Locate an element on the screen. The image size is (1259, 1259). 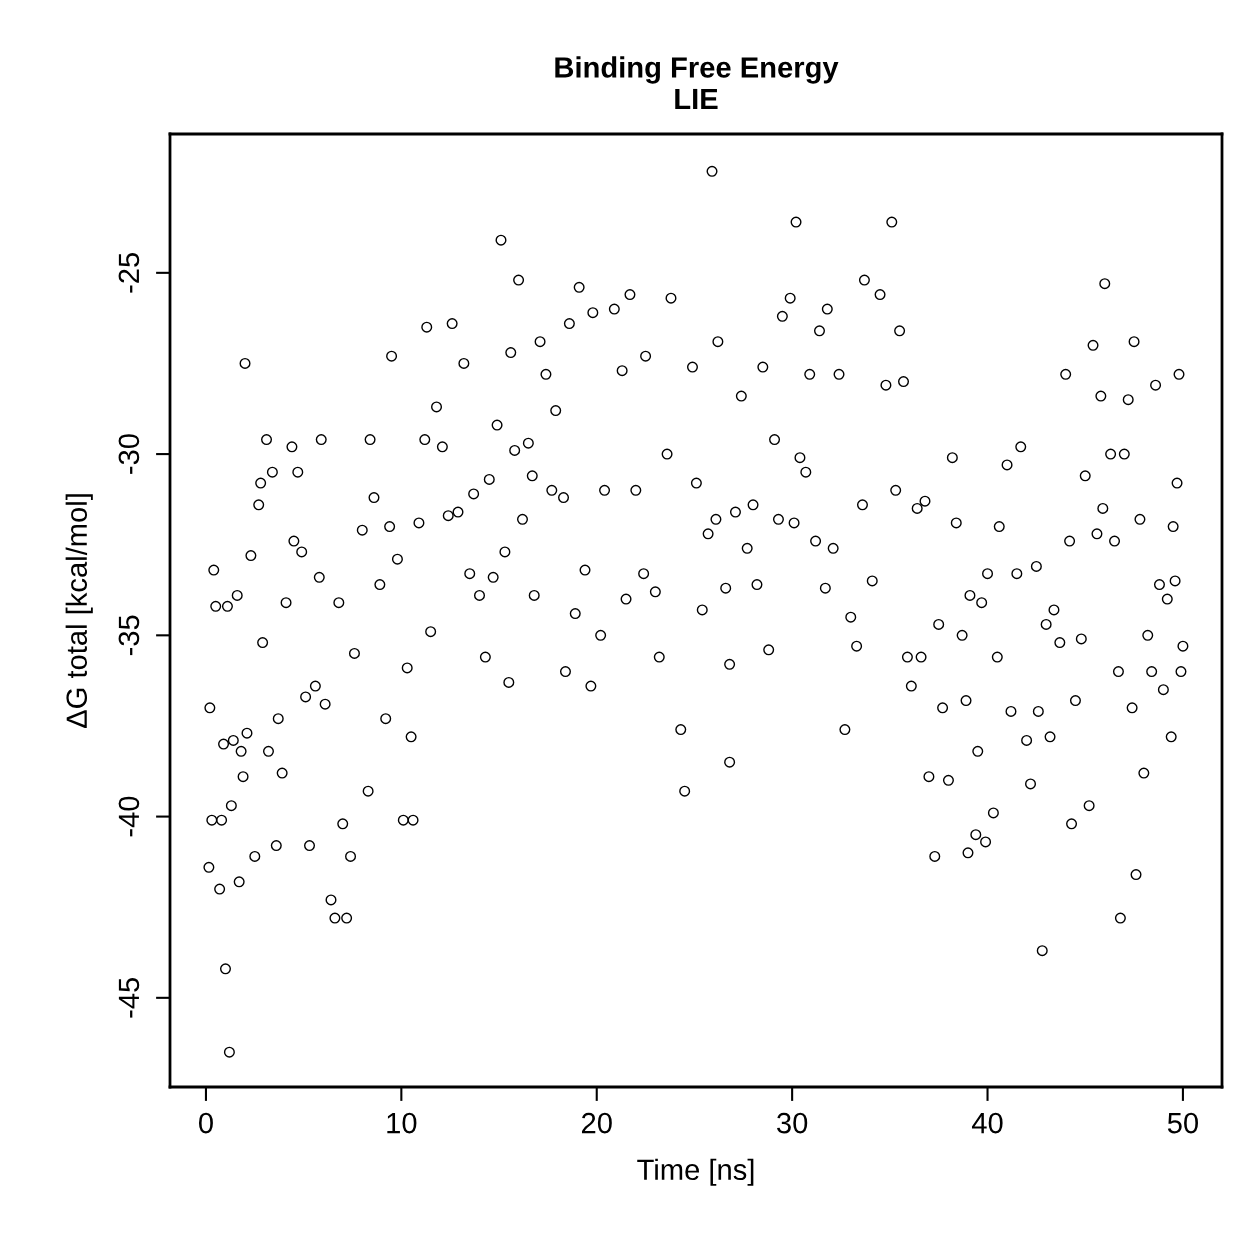
y-tick-label: -45 is located at coordinates (129, 997).